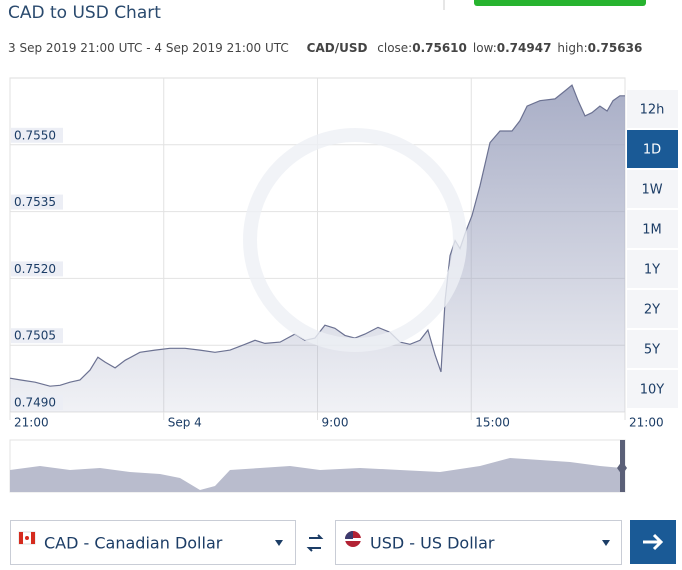 This screenshot has height=570, width=682. I want to click on range-button-label: 1M, so click(652, 230).